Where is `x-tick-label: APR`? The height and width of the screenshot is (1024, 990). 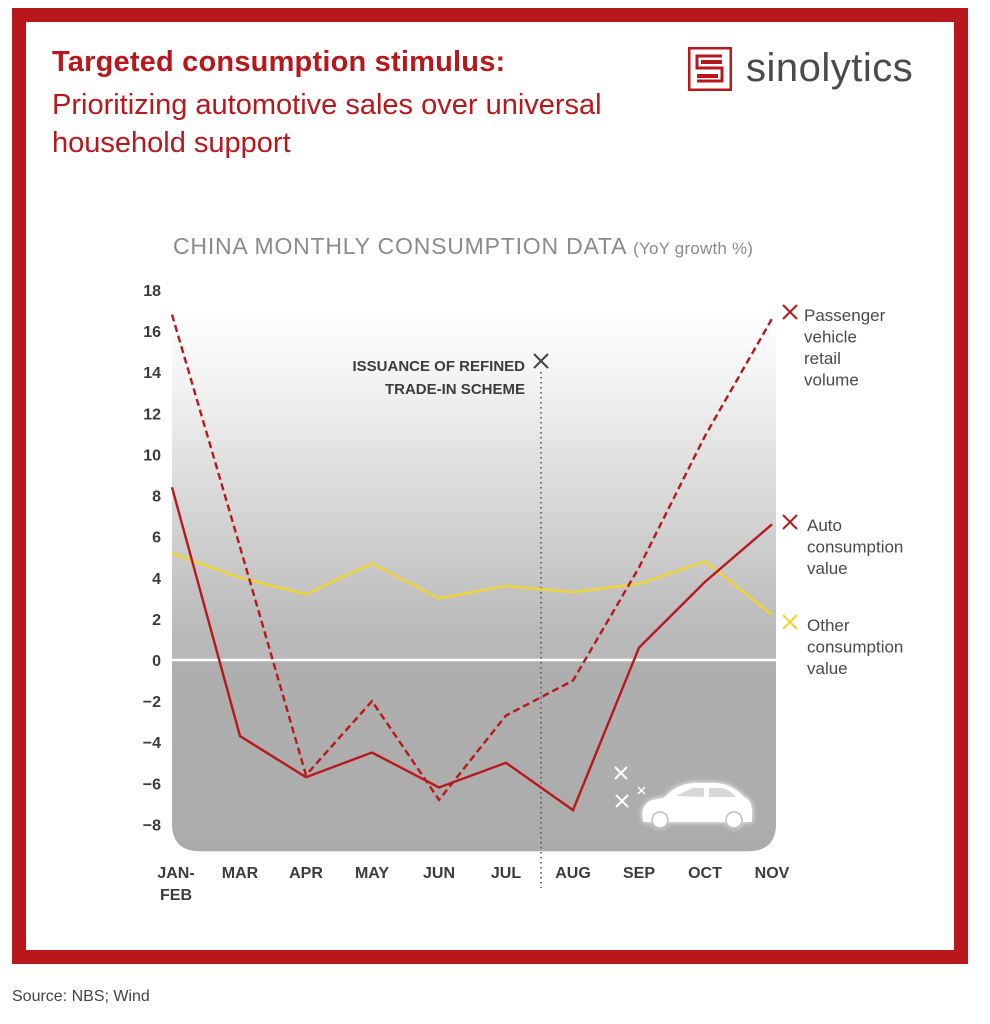
x-tick-label: APR is located at coordinates (306, 873).